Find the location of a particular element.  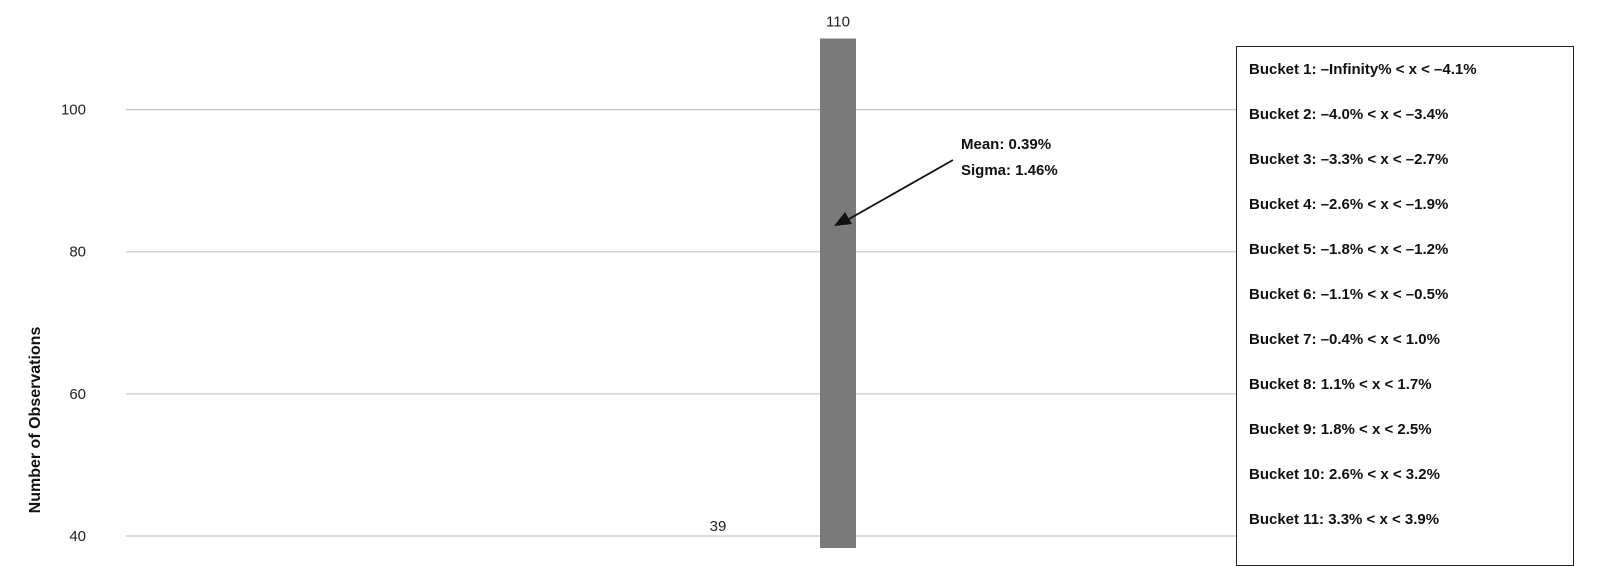

data-label-bucket-6: 39 is located at coordinates (718, 526).